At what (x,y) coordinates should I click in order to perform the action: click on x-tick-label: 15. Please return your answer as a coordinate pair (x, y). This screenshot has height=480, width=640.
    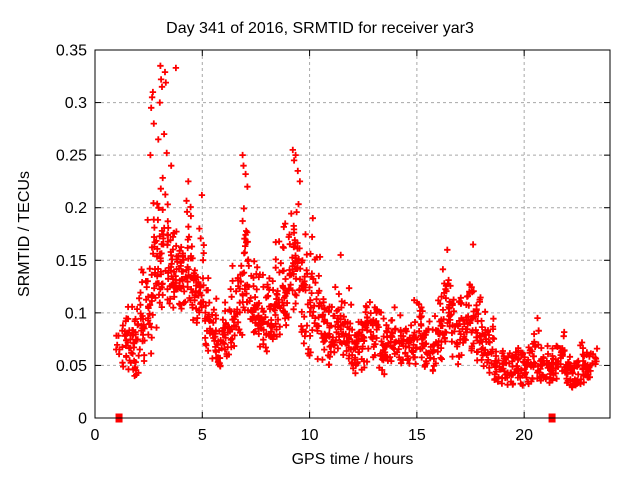
    Looking at the image, I should click on (417, 435).